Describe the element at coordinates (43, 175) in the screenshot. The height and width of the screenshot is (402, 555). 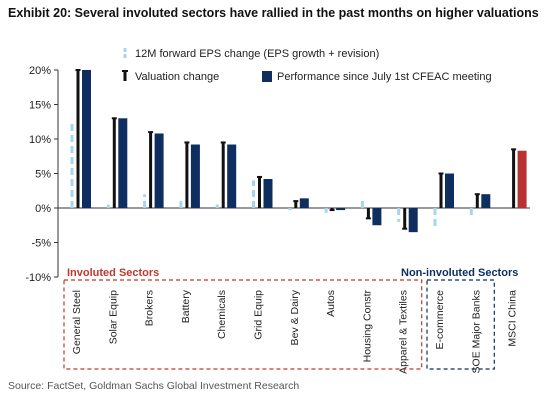
I see `y-tick-label: 5%` at that location.